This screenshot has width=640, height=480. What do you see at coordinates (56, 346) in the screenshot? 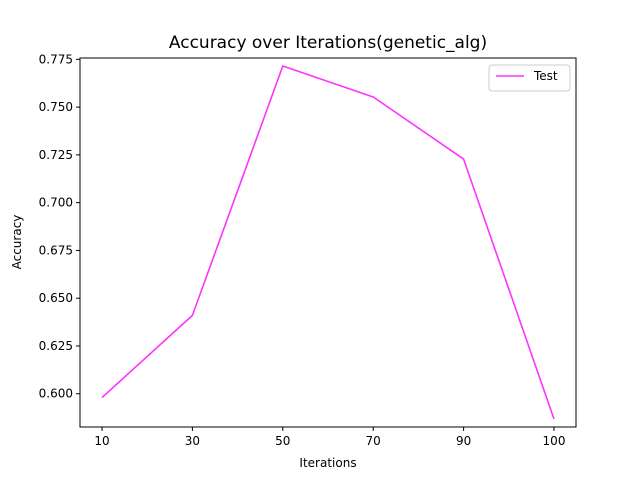
I see `y-tick-label: 0.625` at bounding box center [56, 346].